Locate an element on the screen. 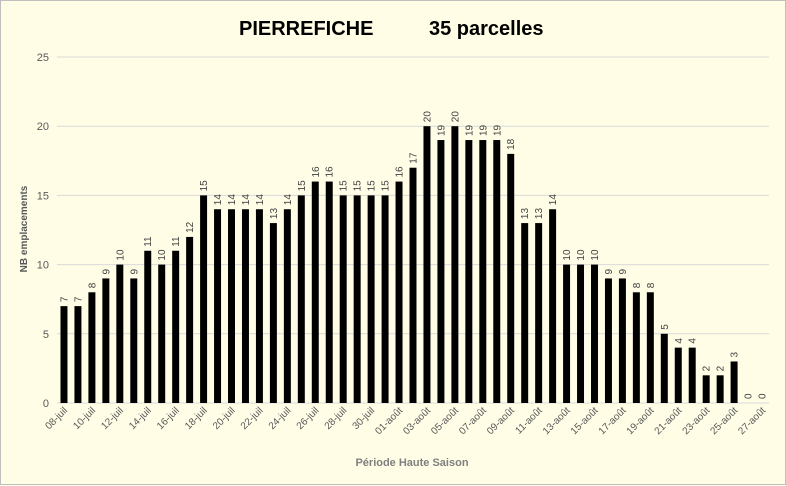 The height and width of the screenshot is (486, 786). bar-23-juil is located at coordinates (273, 313).